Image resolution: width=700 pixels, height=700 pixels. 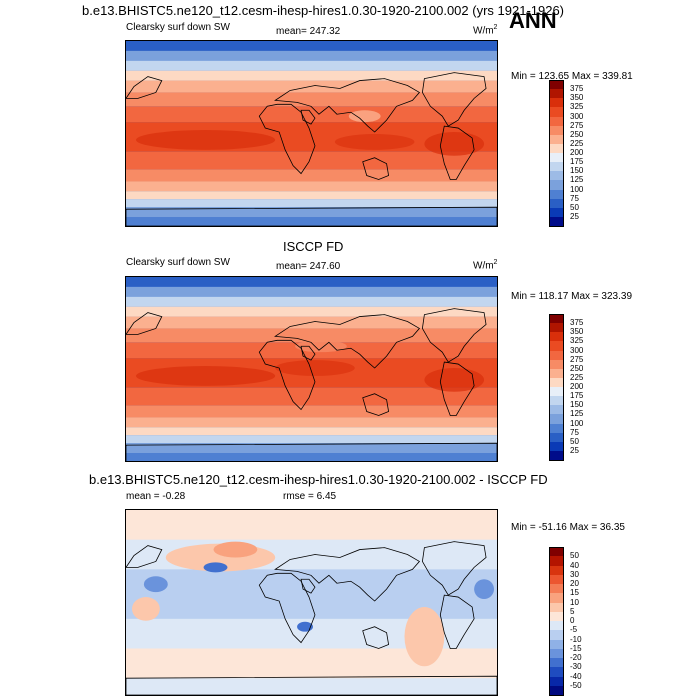 I want to click on season-label: ANN, so click(x=533, y=20).